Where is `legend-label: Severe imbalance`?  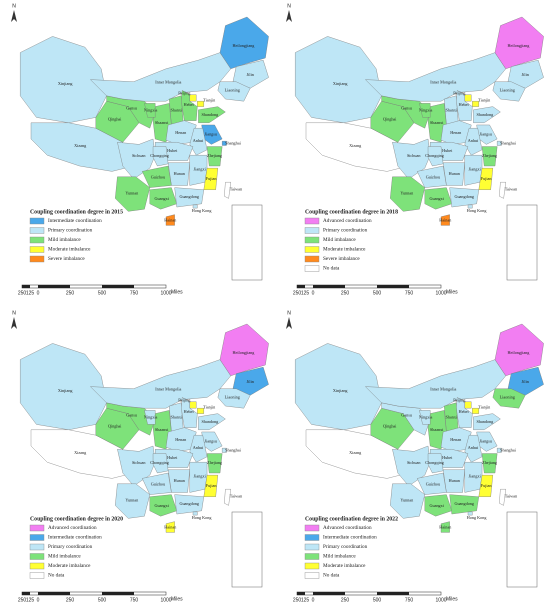 legend-label: Severe imbalance is located at coordinates (66, 259).